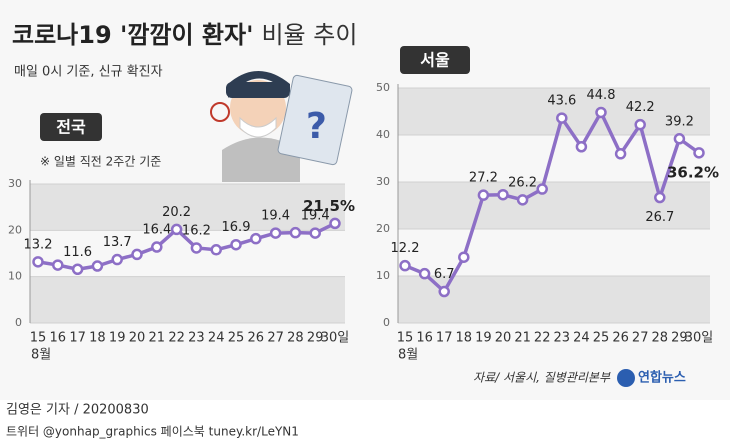 The image size is (730, 443). I want to click on x-tick-label: 24, so click(216, 338).